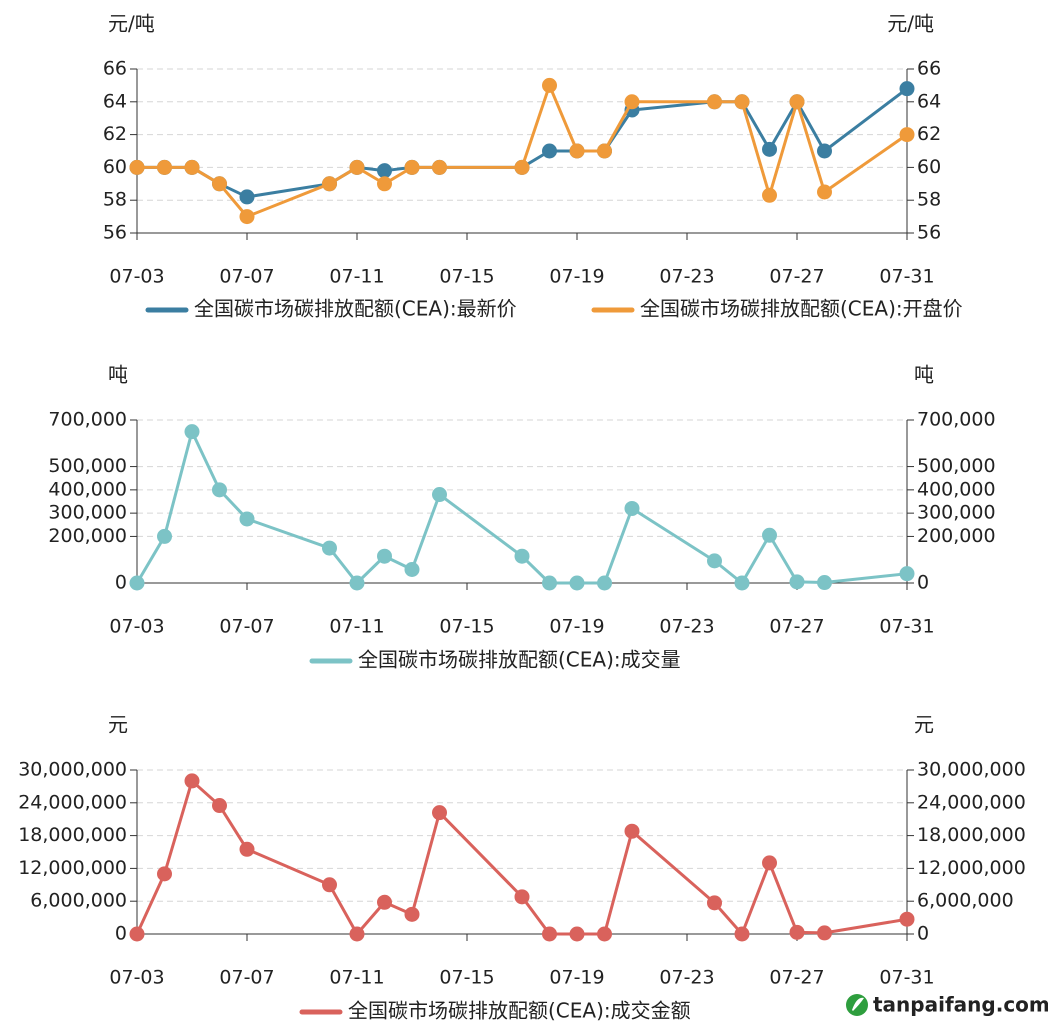  What do you see at coordinates (576, 627) in the screenshot?
I see `x-tick-label: 07-19` at bounding box center [576, 627].